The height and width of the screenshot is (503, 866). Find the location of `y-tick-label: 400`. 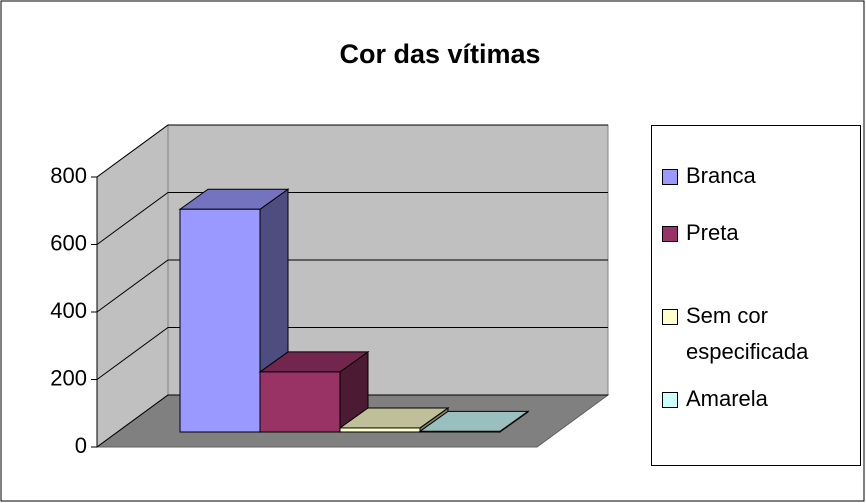

y-tick-label: 400 is located at coordinates (68, 310).